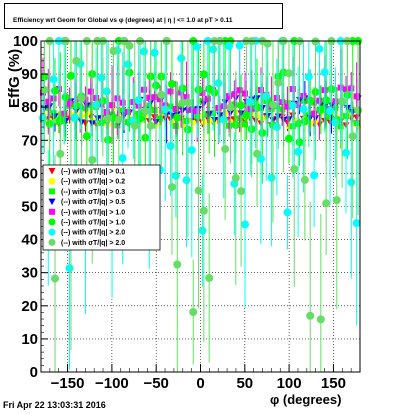 Image resolution: width=400 pixels, height=414 pixels. What do you see at coordinates (29, 273) in the screenshot?
I see `y-tick-label: 30` at bounding box center [29, 273].